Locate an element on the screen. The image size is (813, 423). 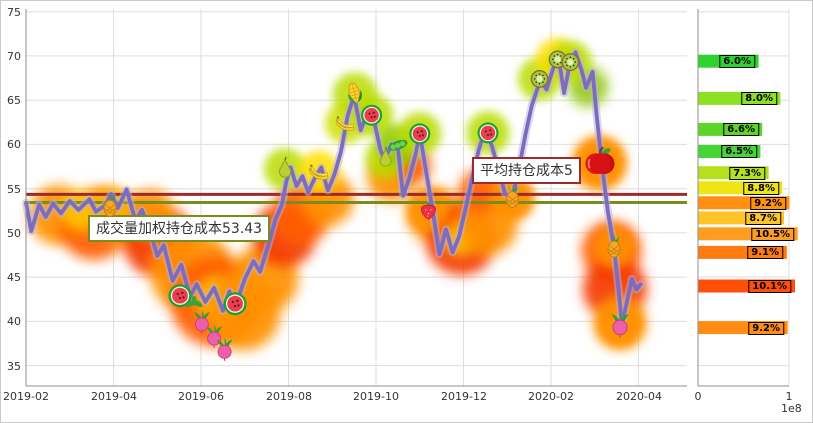
x-axis-tick-label: 2020-04 is located at coordinates (639, 396).